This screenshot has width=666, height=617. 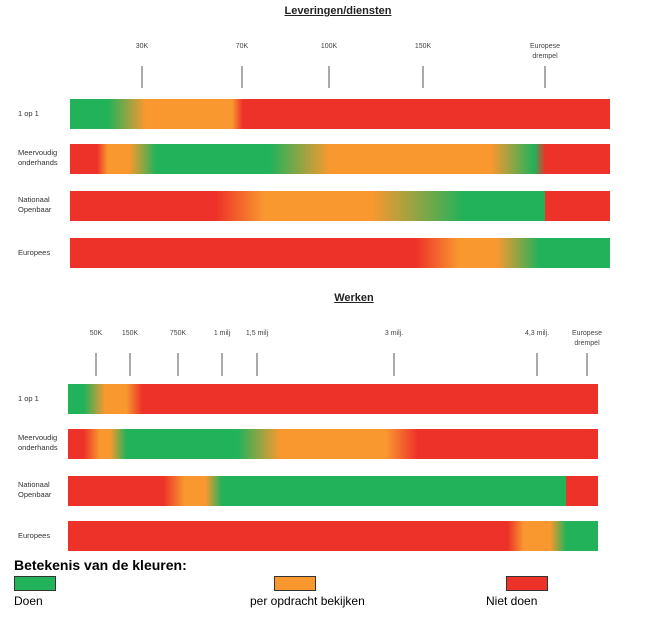 I want to click on threshold-tick-label: 1 milj, so click(x=222, y=333).